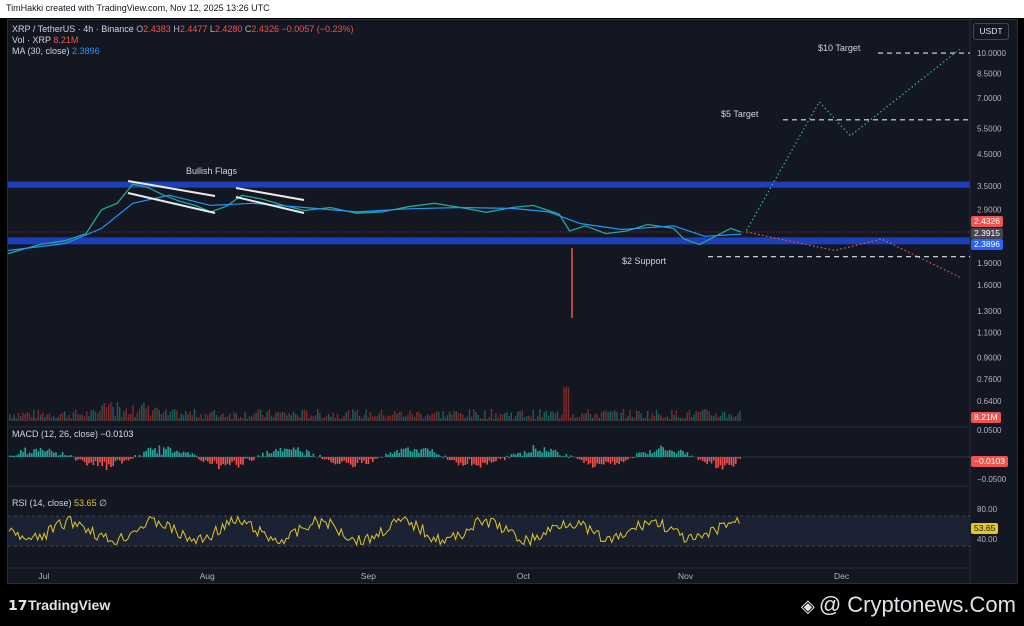  I want to click on x-tick-label: Aug, so click(207, 576).